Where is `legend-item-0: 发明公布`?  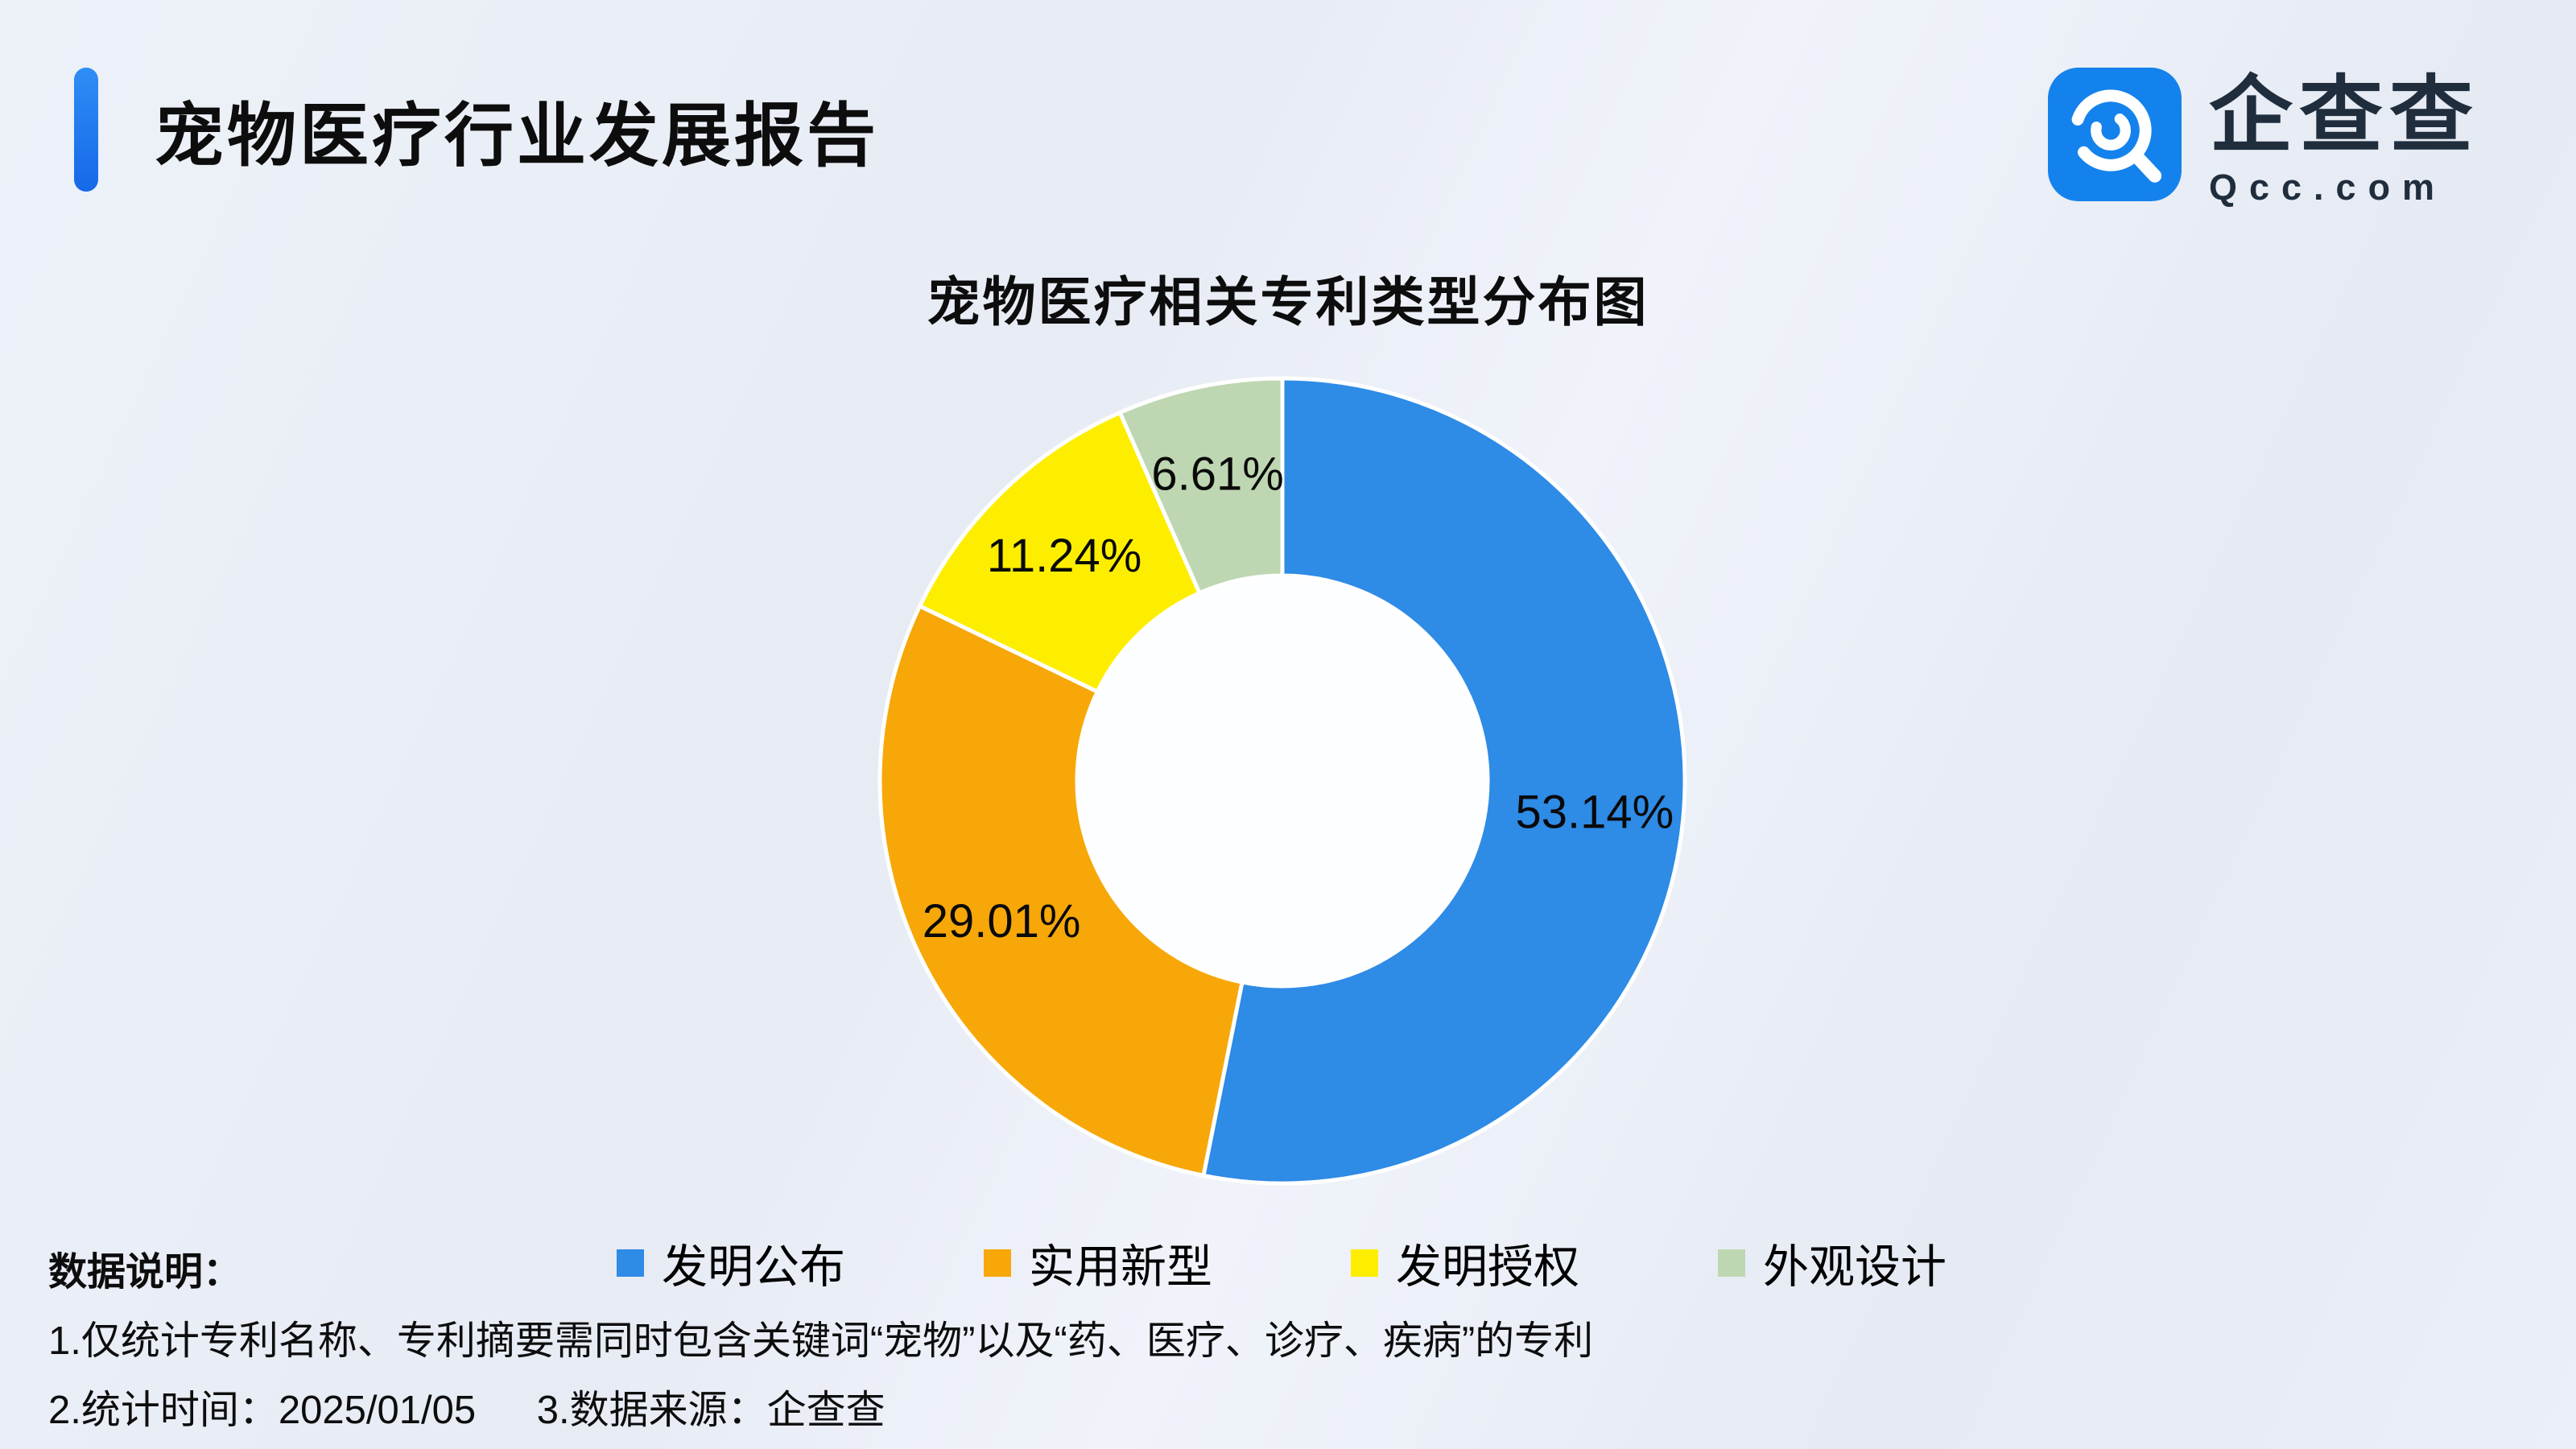 legend-item-0: 发明公布 is located at coordinates (731, 1263).